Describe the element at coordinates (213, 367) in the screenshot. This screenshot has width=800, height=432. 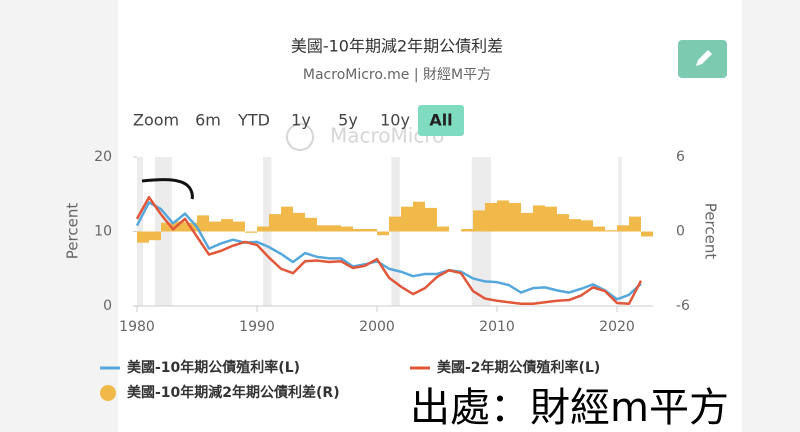
I see `legend-label: 美國-10年期公債殖利率(L)` at that location.